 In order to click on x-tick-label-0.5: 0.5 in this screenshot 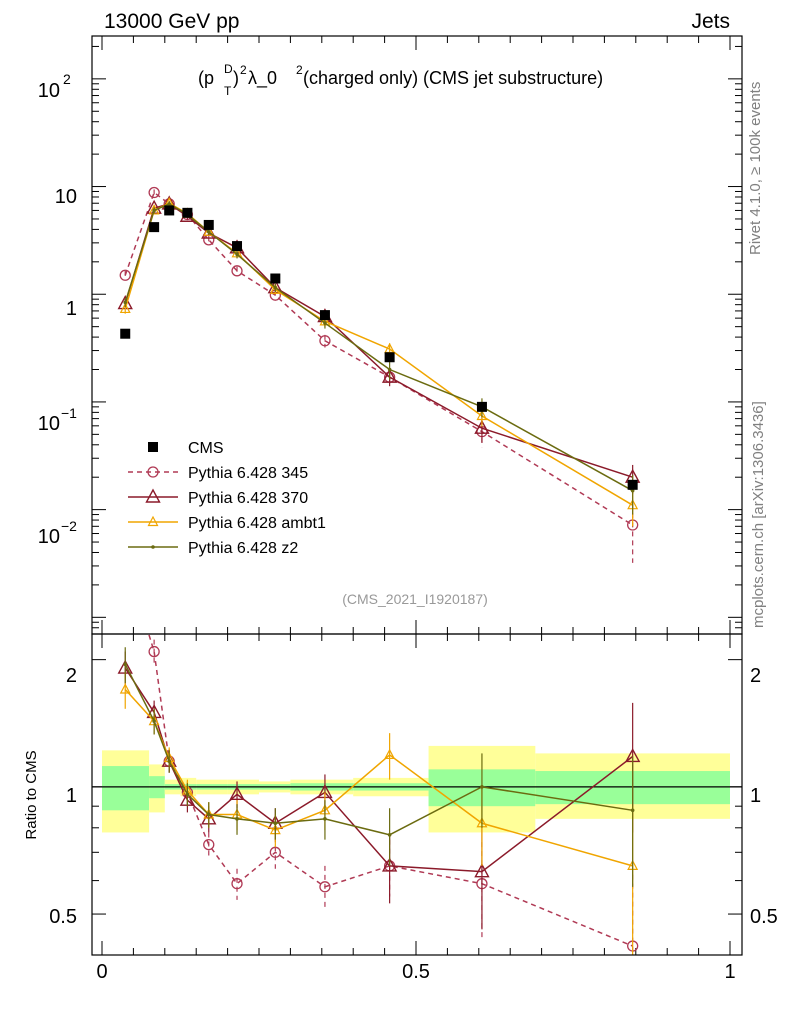, I will do `click(416, 972)`.